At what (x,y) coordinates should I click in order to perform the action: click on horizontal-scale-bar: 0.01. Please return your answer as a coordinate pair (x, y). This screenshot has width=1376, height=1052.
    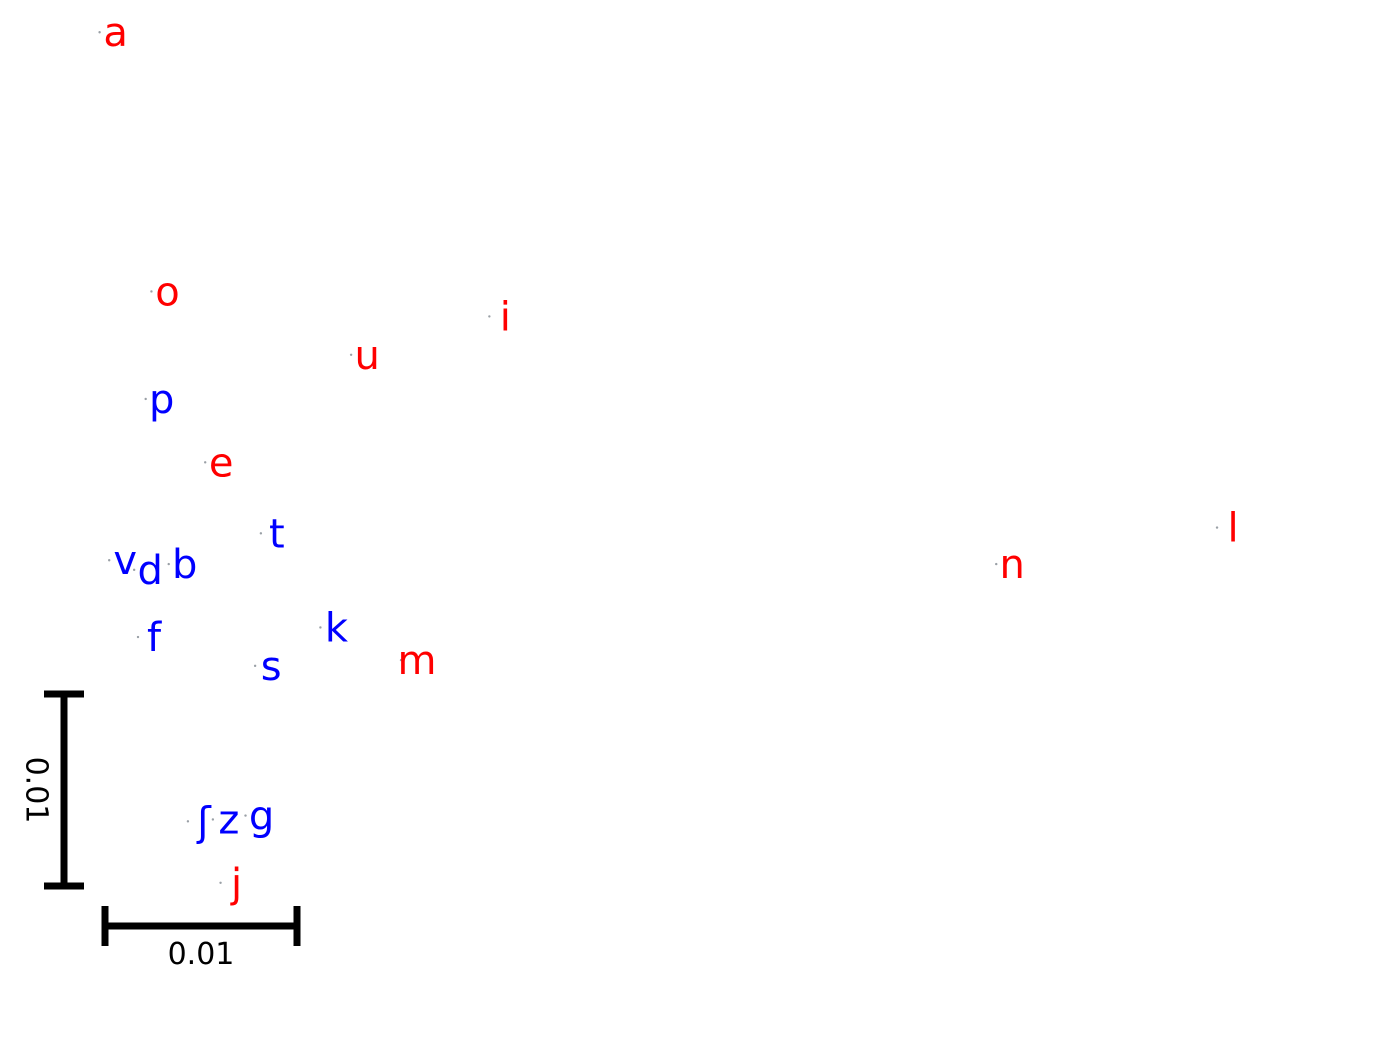
    Looking at the image, I should click on (201, 939).